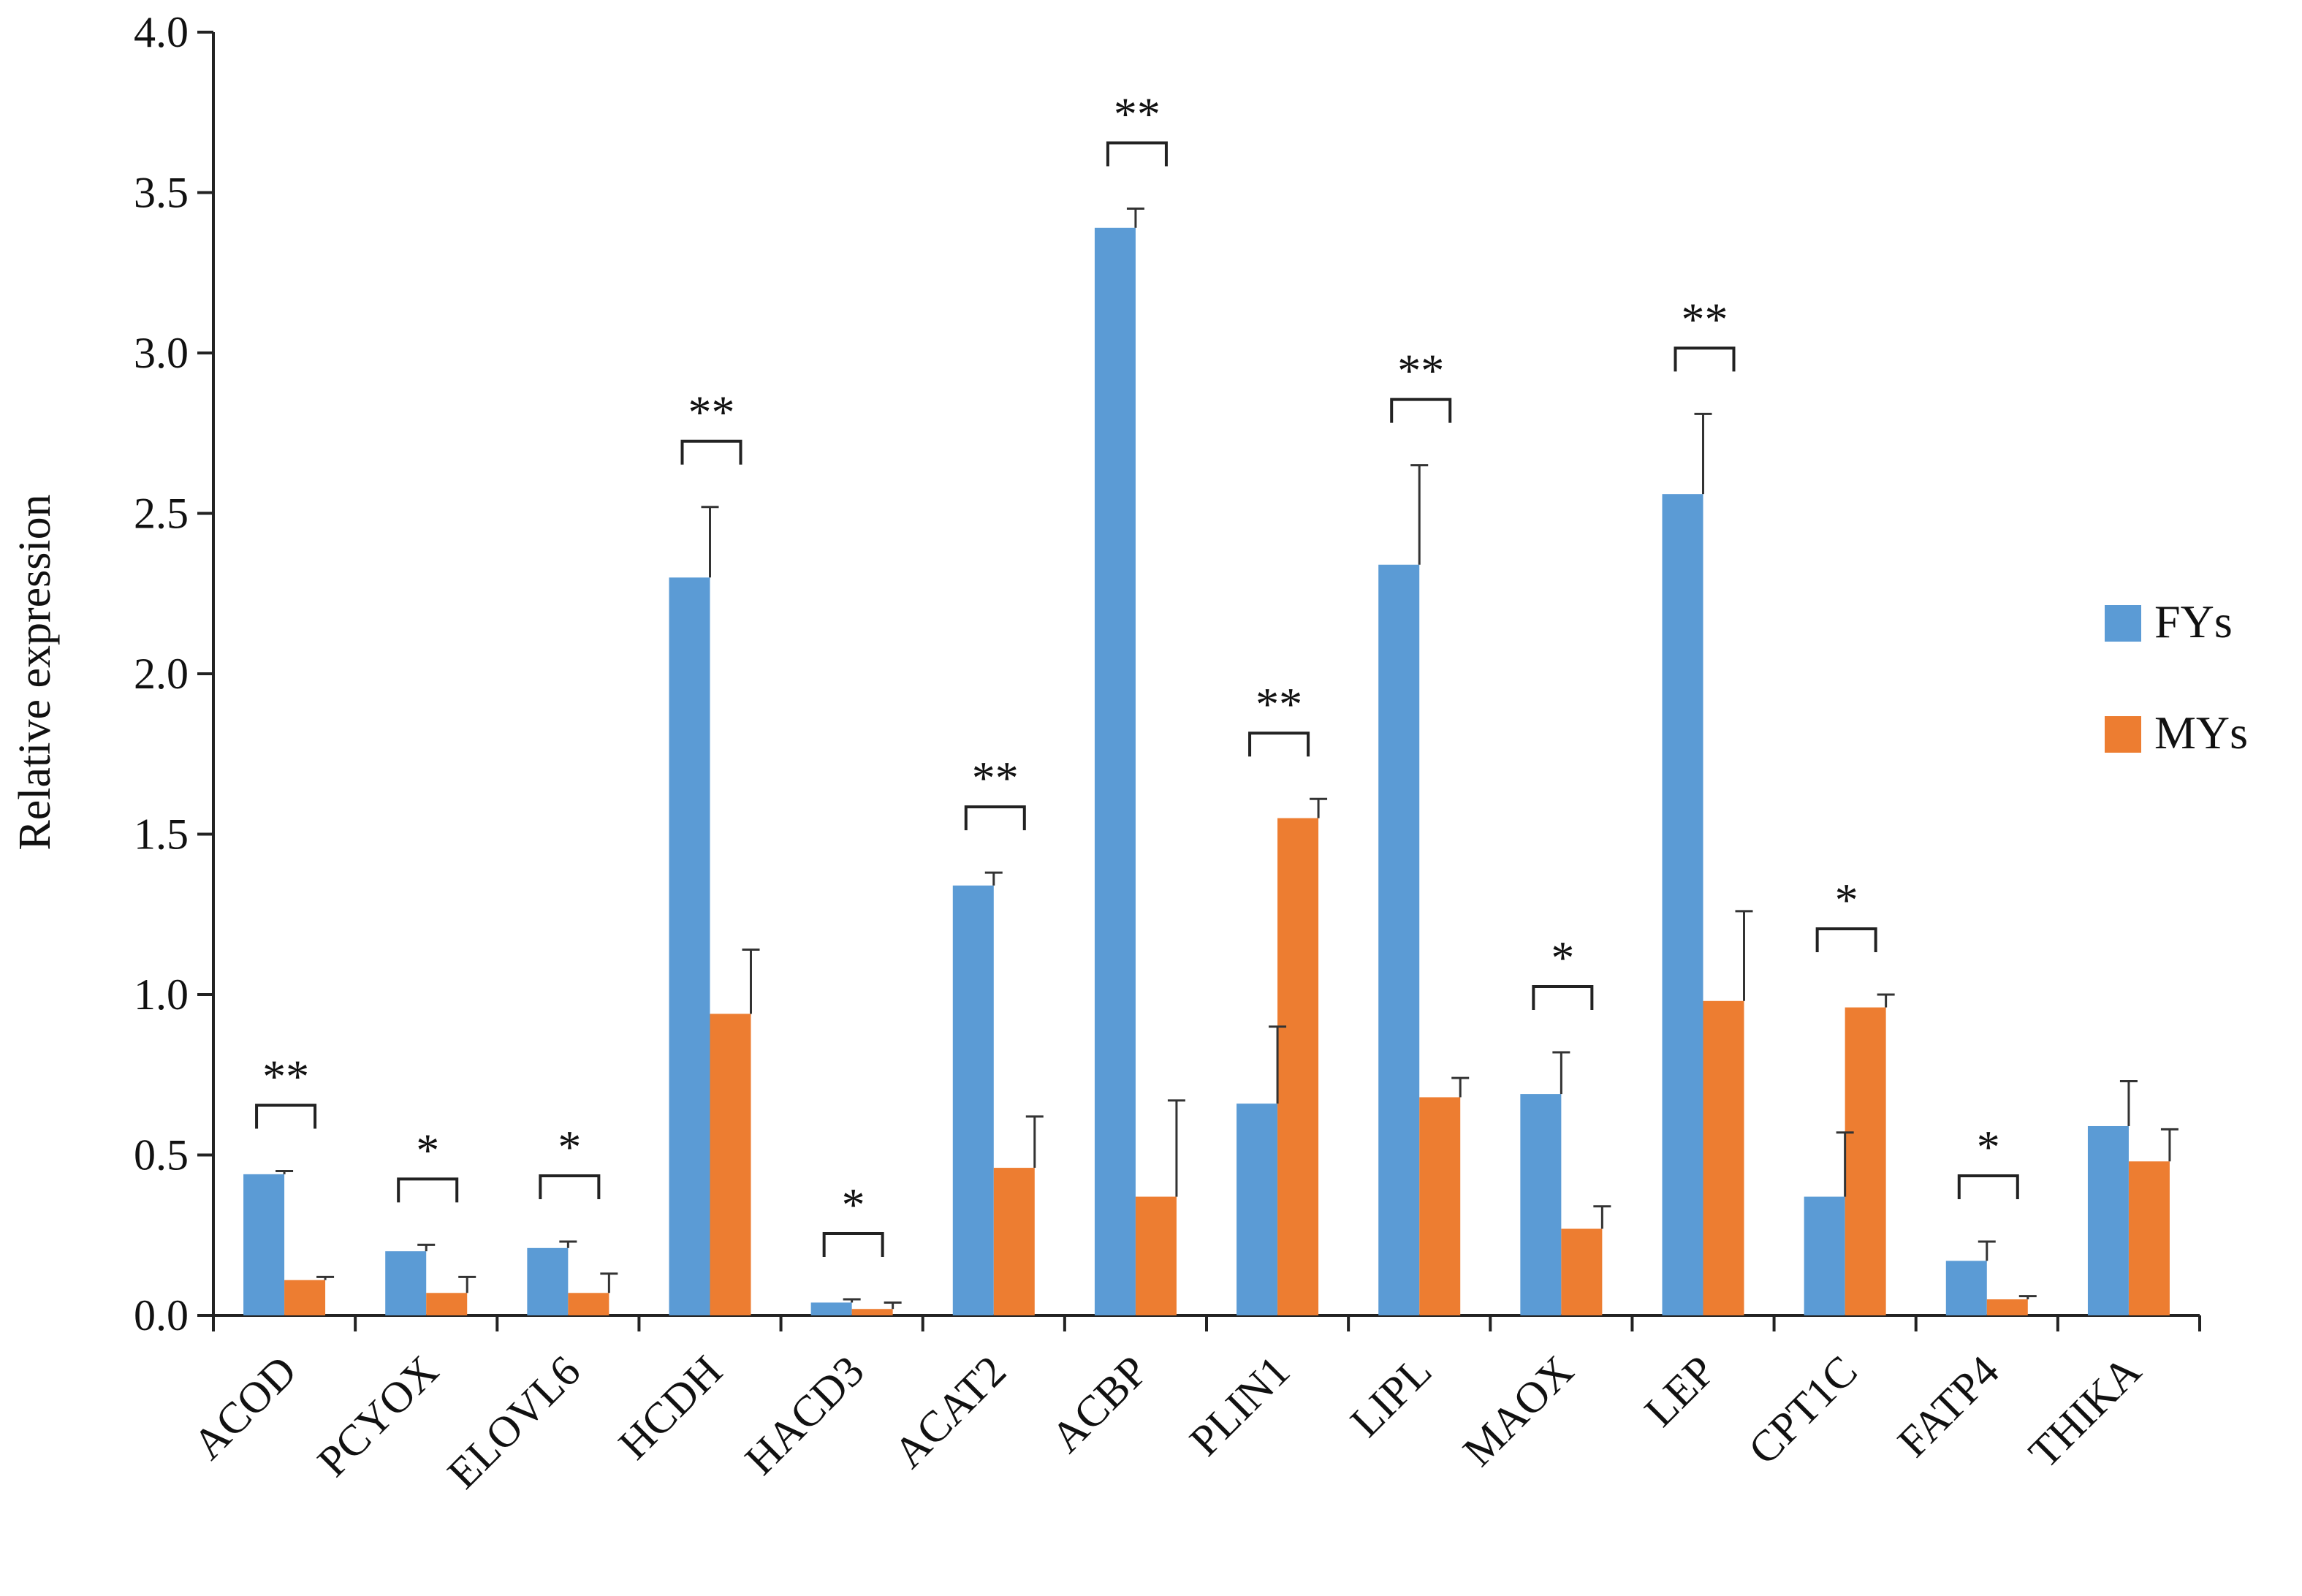  Describe the element at coordinates (35, 672) in the screenshot. I see `y-axis-title: Relative expression` at that location.